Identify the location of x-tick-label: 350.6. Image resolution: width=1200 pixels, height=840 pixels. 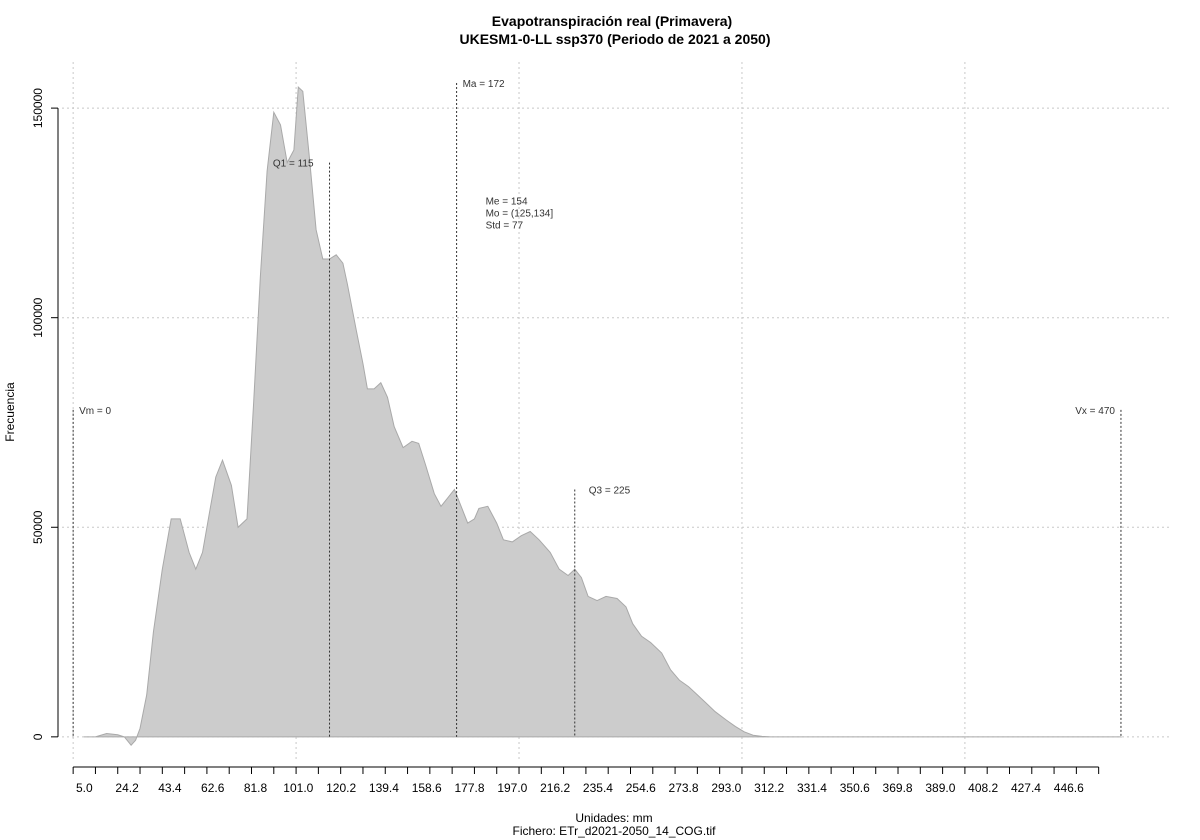
(855, 788).